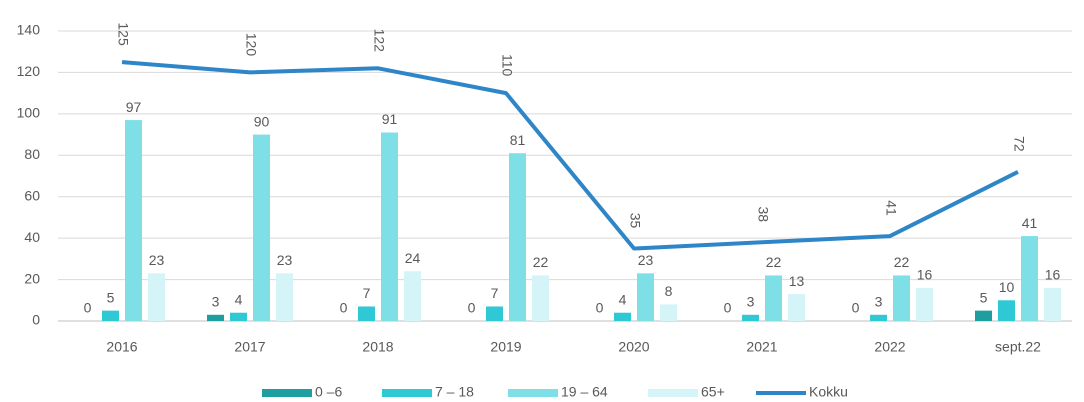  What do you see at coordinates (32, 154) in the screenshot?
I see `y-tick-label: 80` at bounding box center [32, 154].